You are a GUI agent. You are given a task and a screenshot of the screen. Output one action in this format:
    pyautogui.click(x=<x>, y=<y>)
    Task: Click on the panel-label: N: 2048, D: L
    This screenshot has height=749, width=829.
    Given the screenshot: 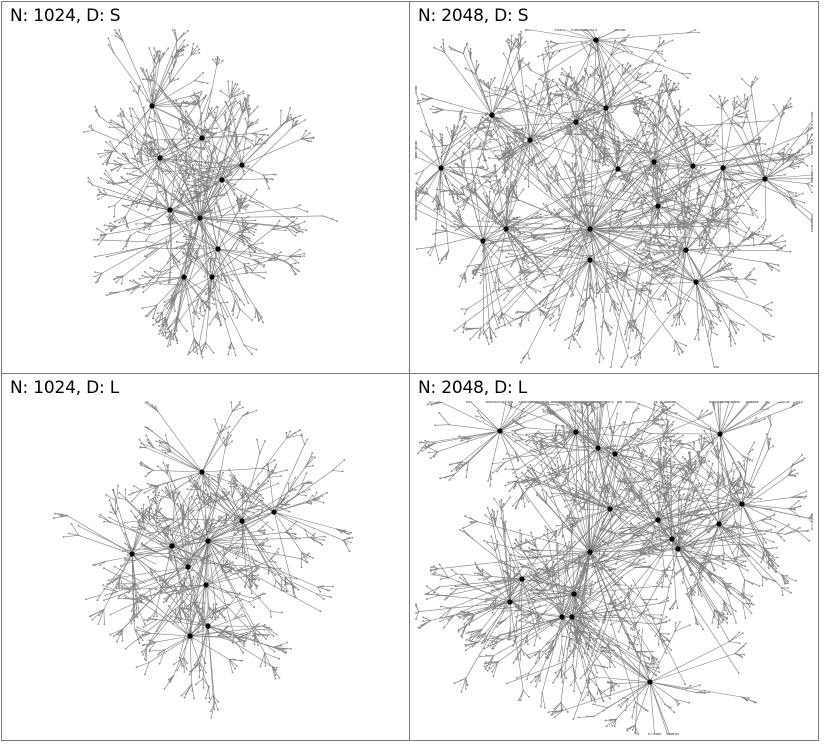 What is the action you would take?
    pyautogui.click(x=473, y=388)
    